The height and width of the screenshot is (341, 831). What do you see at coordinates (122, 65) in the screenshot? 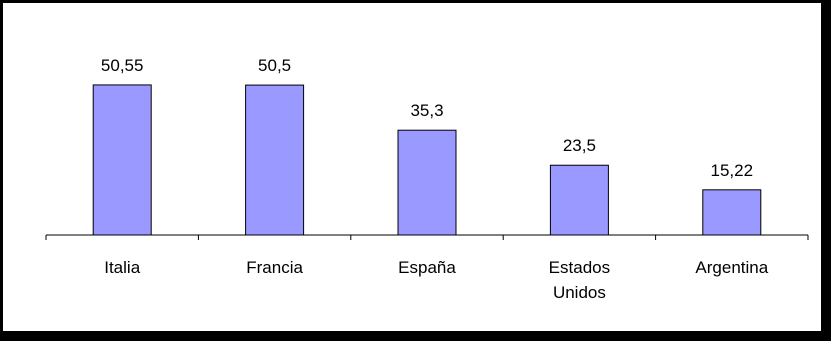
I see `value-label: 50,55` at bounding box center [122, 65].